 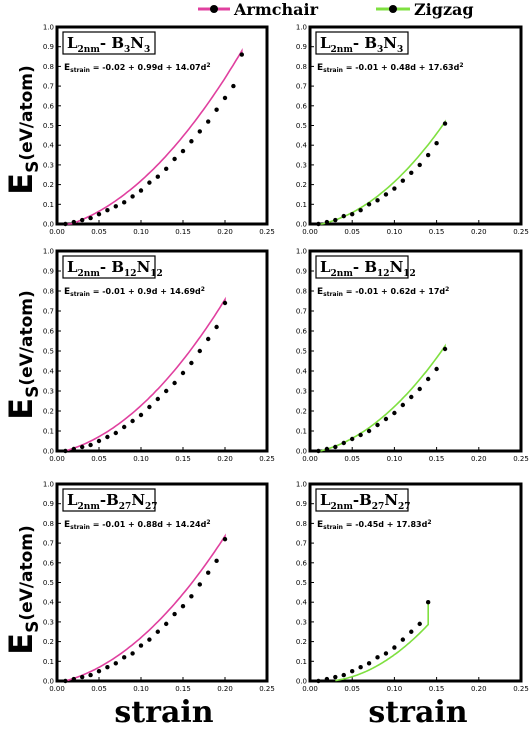 I want to click on y-label-unit: (eV/atom), so click(x=27, y=112).